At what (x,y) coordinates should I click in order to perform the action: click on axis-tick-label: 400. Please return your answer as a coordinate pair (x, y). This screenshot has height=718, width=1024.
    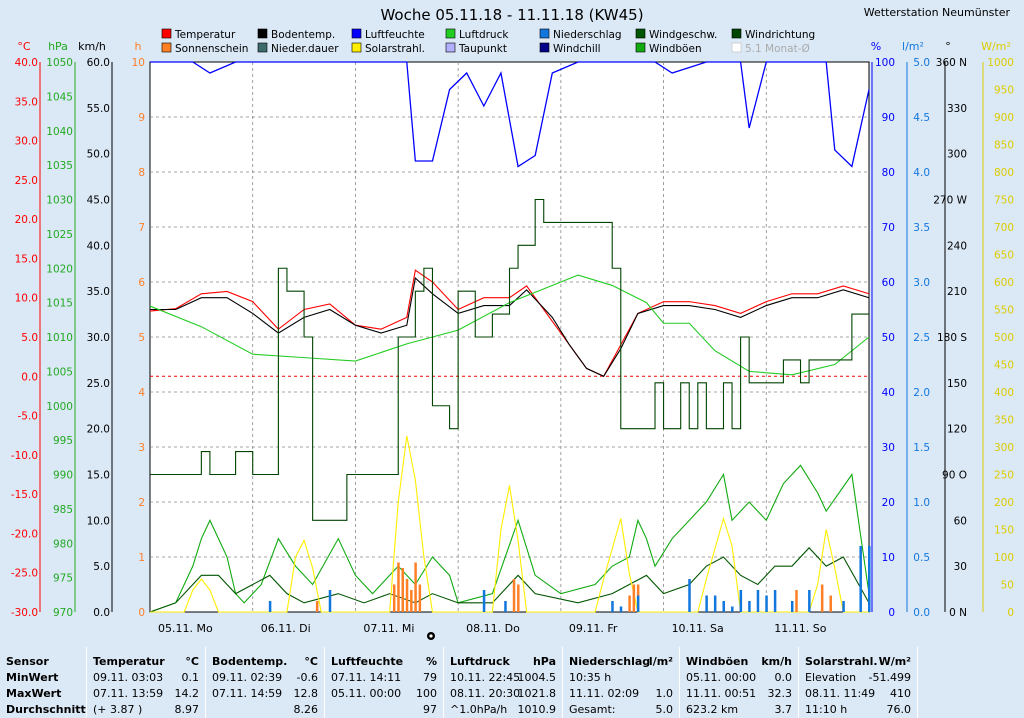
    Looking at the image, I should click on (1004, 393).